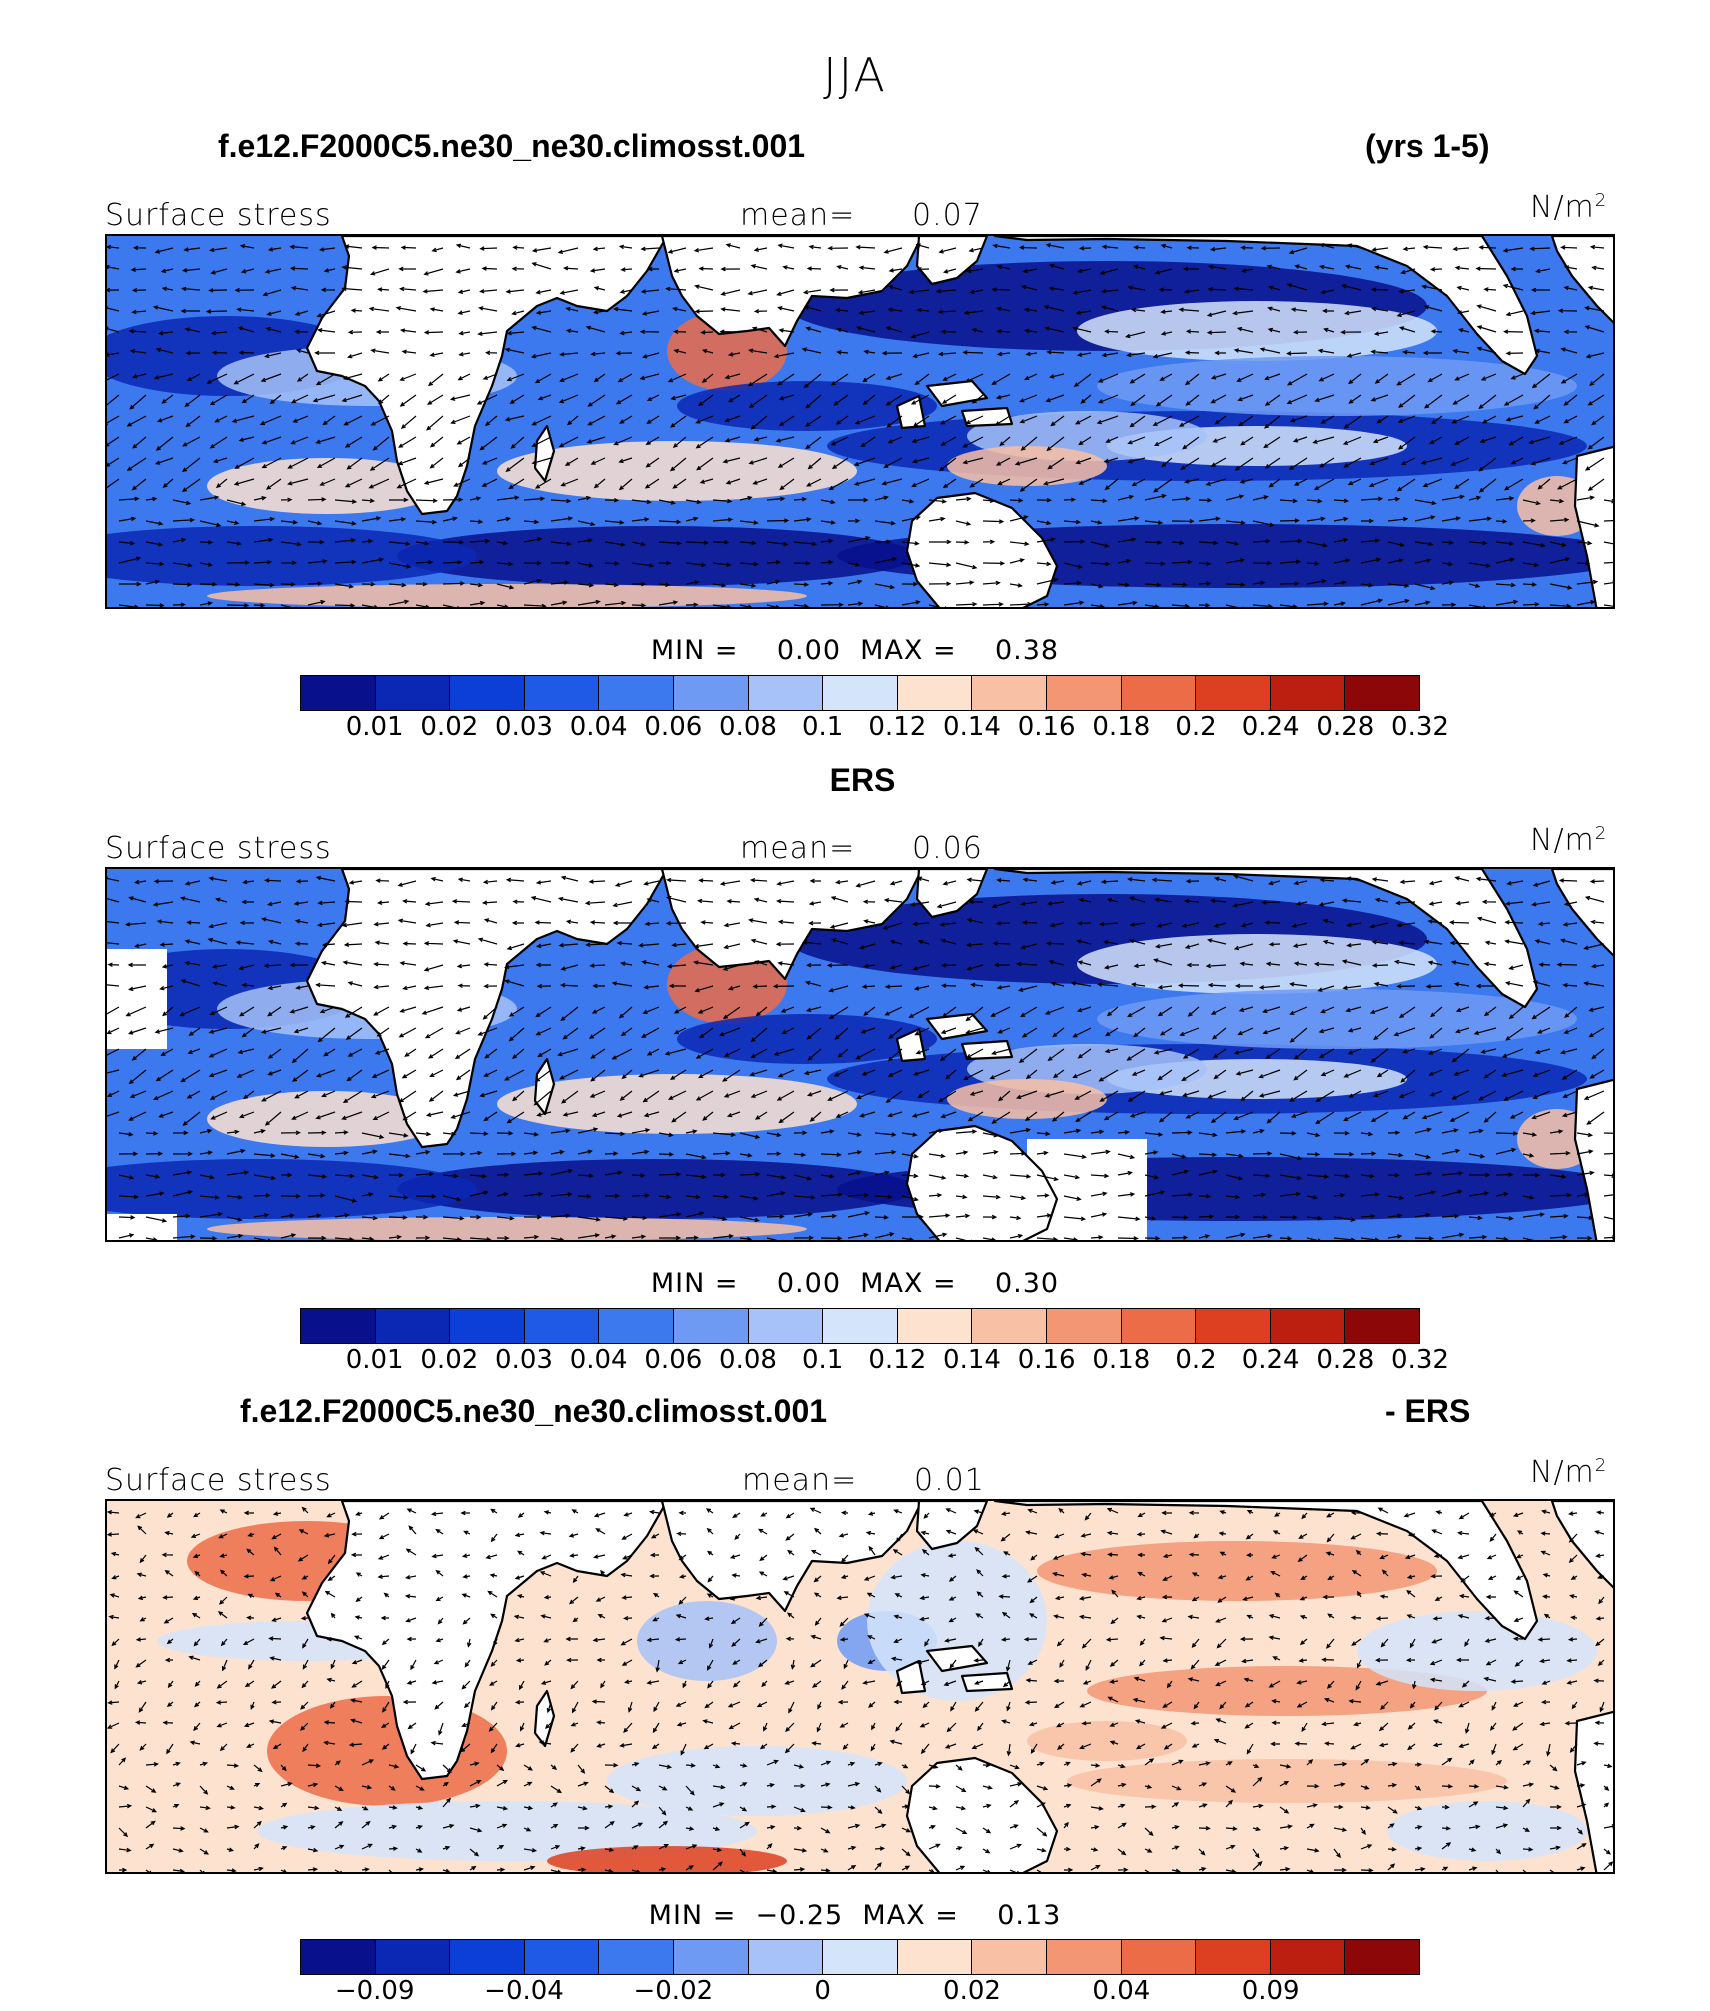  Describe the element at coordinates (822, 1991) in the screenshot. I see `colorbar-tick-label: 0` at that location.